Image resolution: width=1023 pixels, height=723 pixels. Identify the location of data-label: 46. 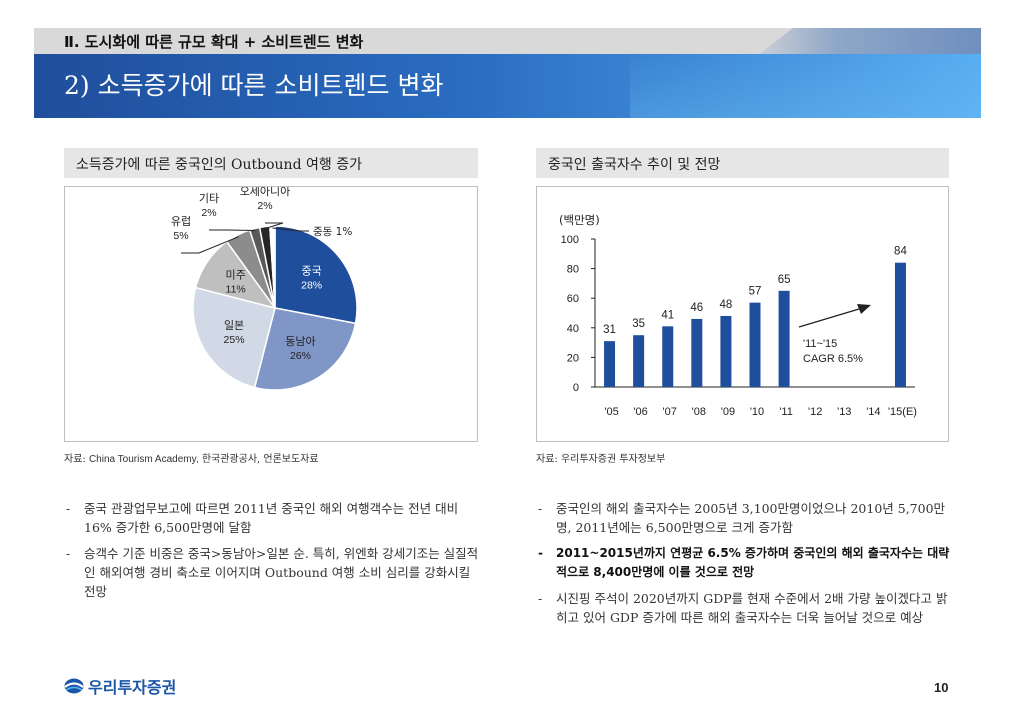
(696, 308).